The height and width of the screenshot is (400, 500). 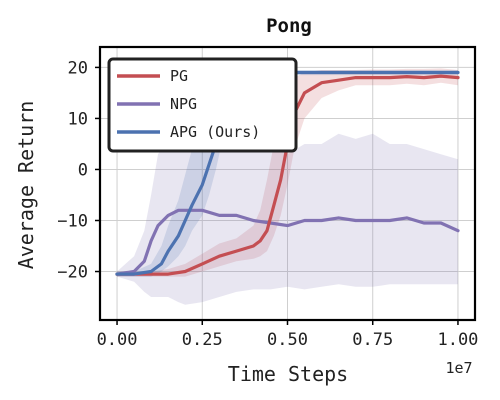 I want to click on x-axis-offset-label: 1e7, so click(x=458, y=368).